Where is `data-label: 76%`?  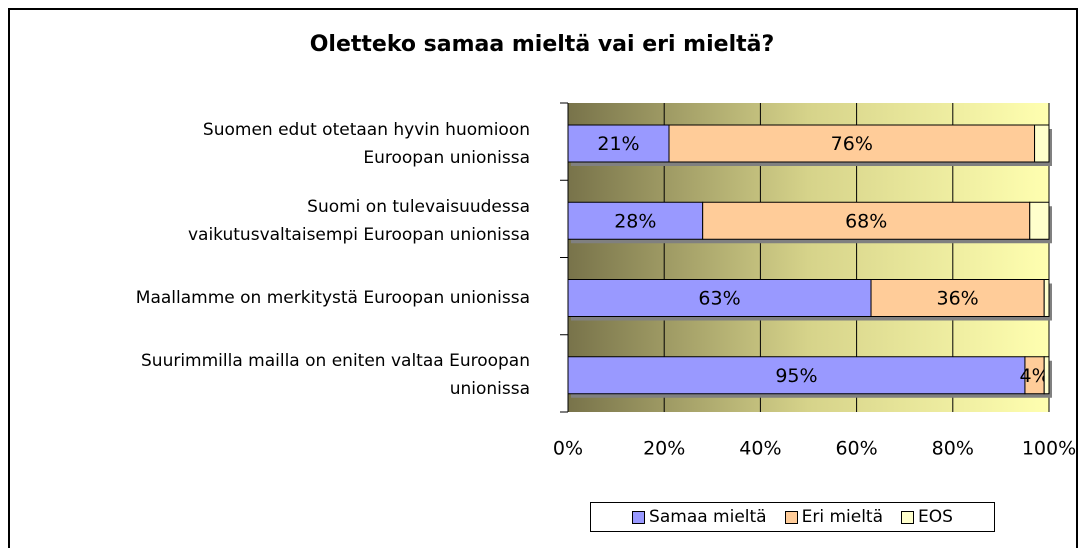 data-label: 76% is located at coordinates (852, 144).